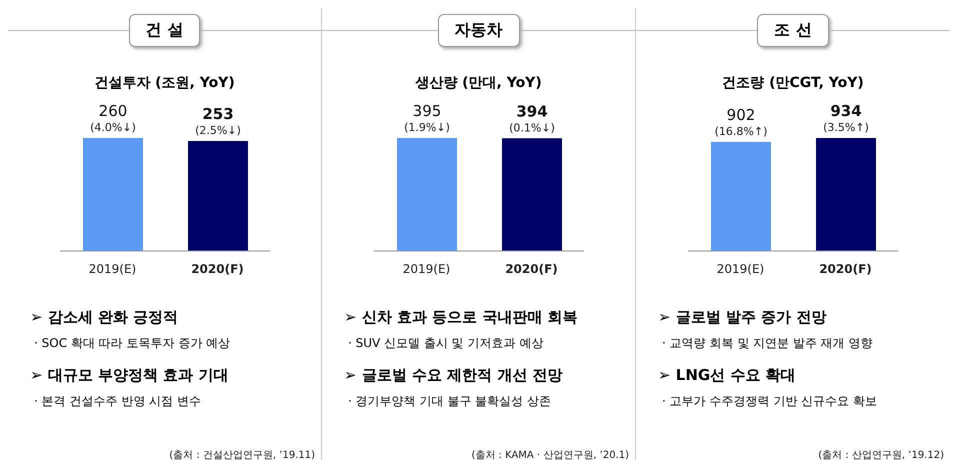 The width and height of the screenshot is (960, 468). Describe the element at coordinates (768, 343) in the screenshot. I see `text: · 교역량 회복 및 지연분 발주 재개 영향` at that location.